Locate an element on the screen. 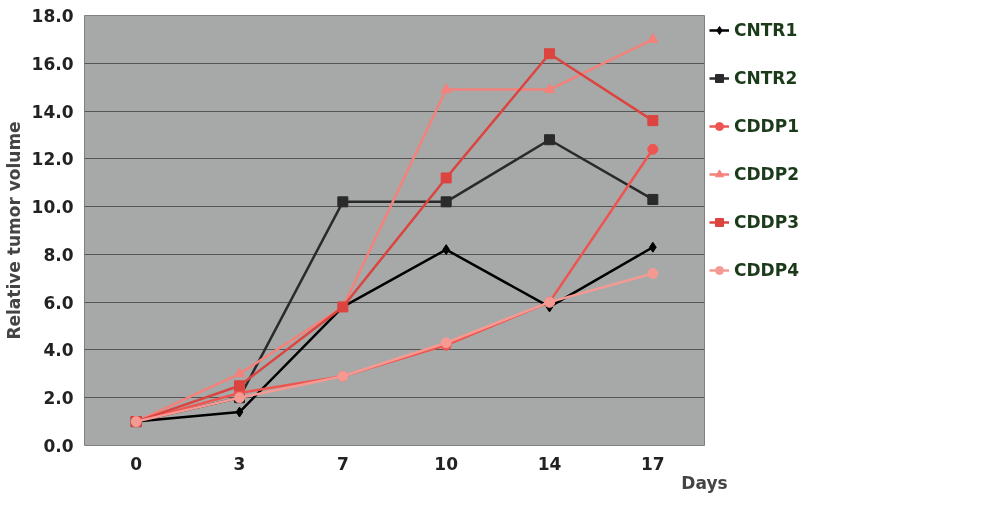 This screenshot has height=530, width=1001. x-tick-label: 14 is located at coordinates (549, 463).